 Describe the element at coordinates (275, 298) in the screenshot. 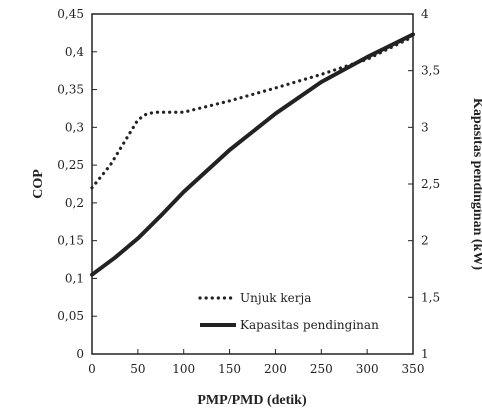

I see `legend-label-unjuk-kerja: Unjuk kerja` at that location.